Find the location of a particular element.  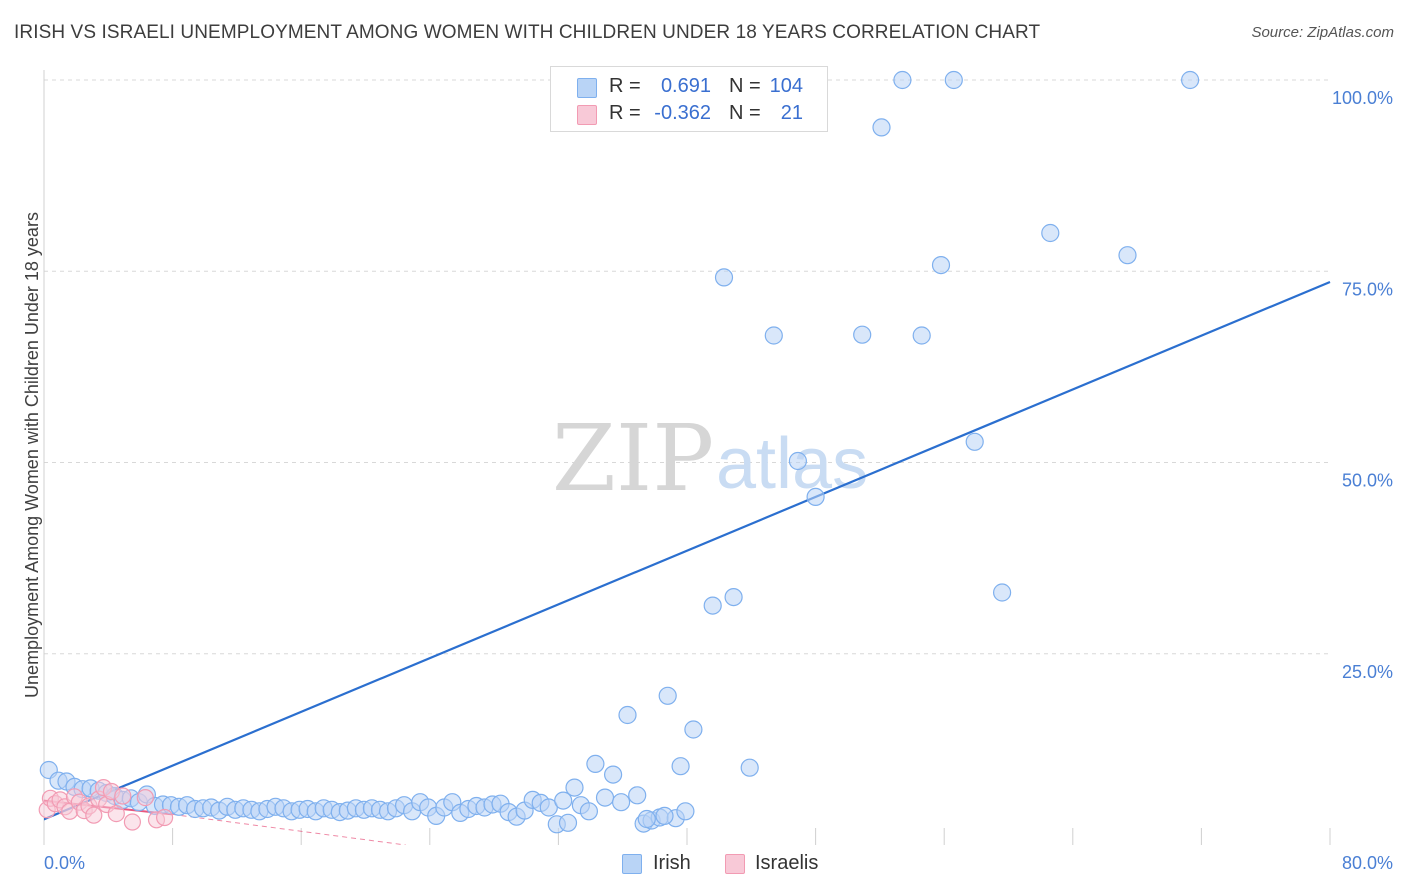

legend-irish-swatch is located at coordinates (632, 864).